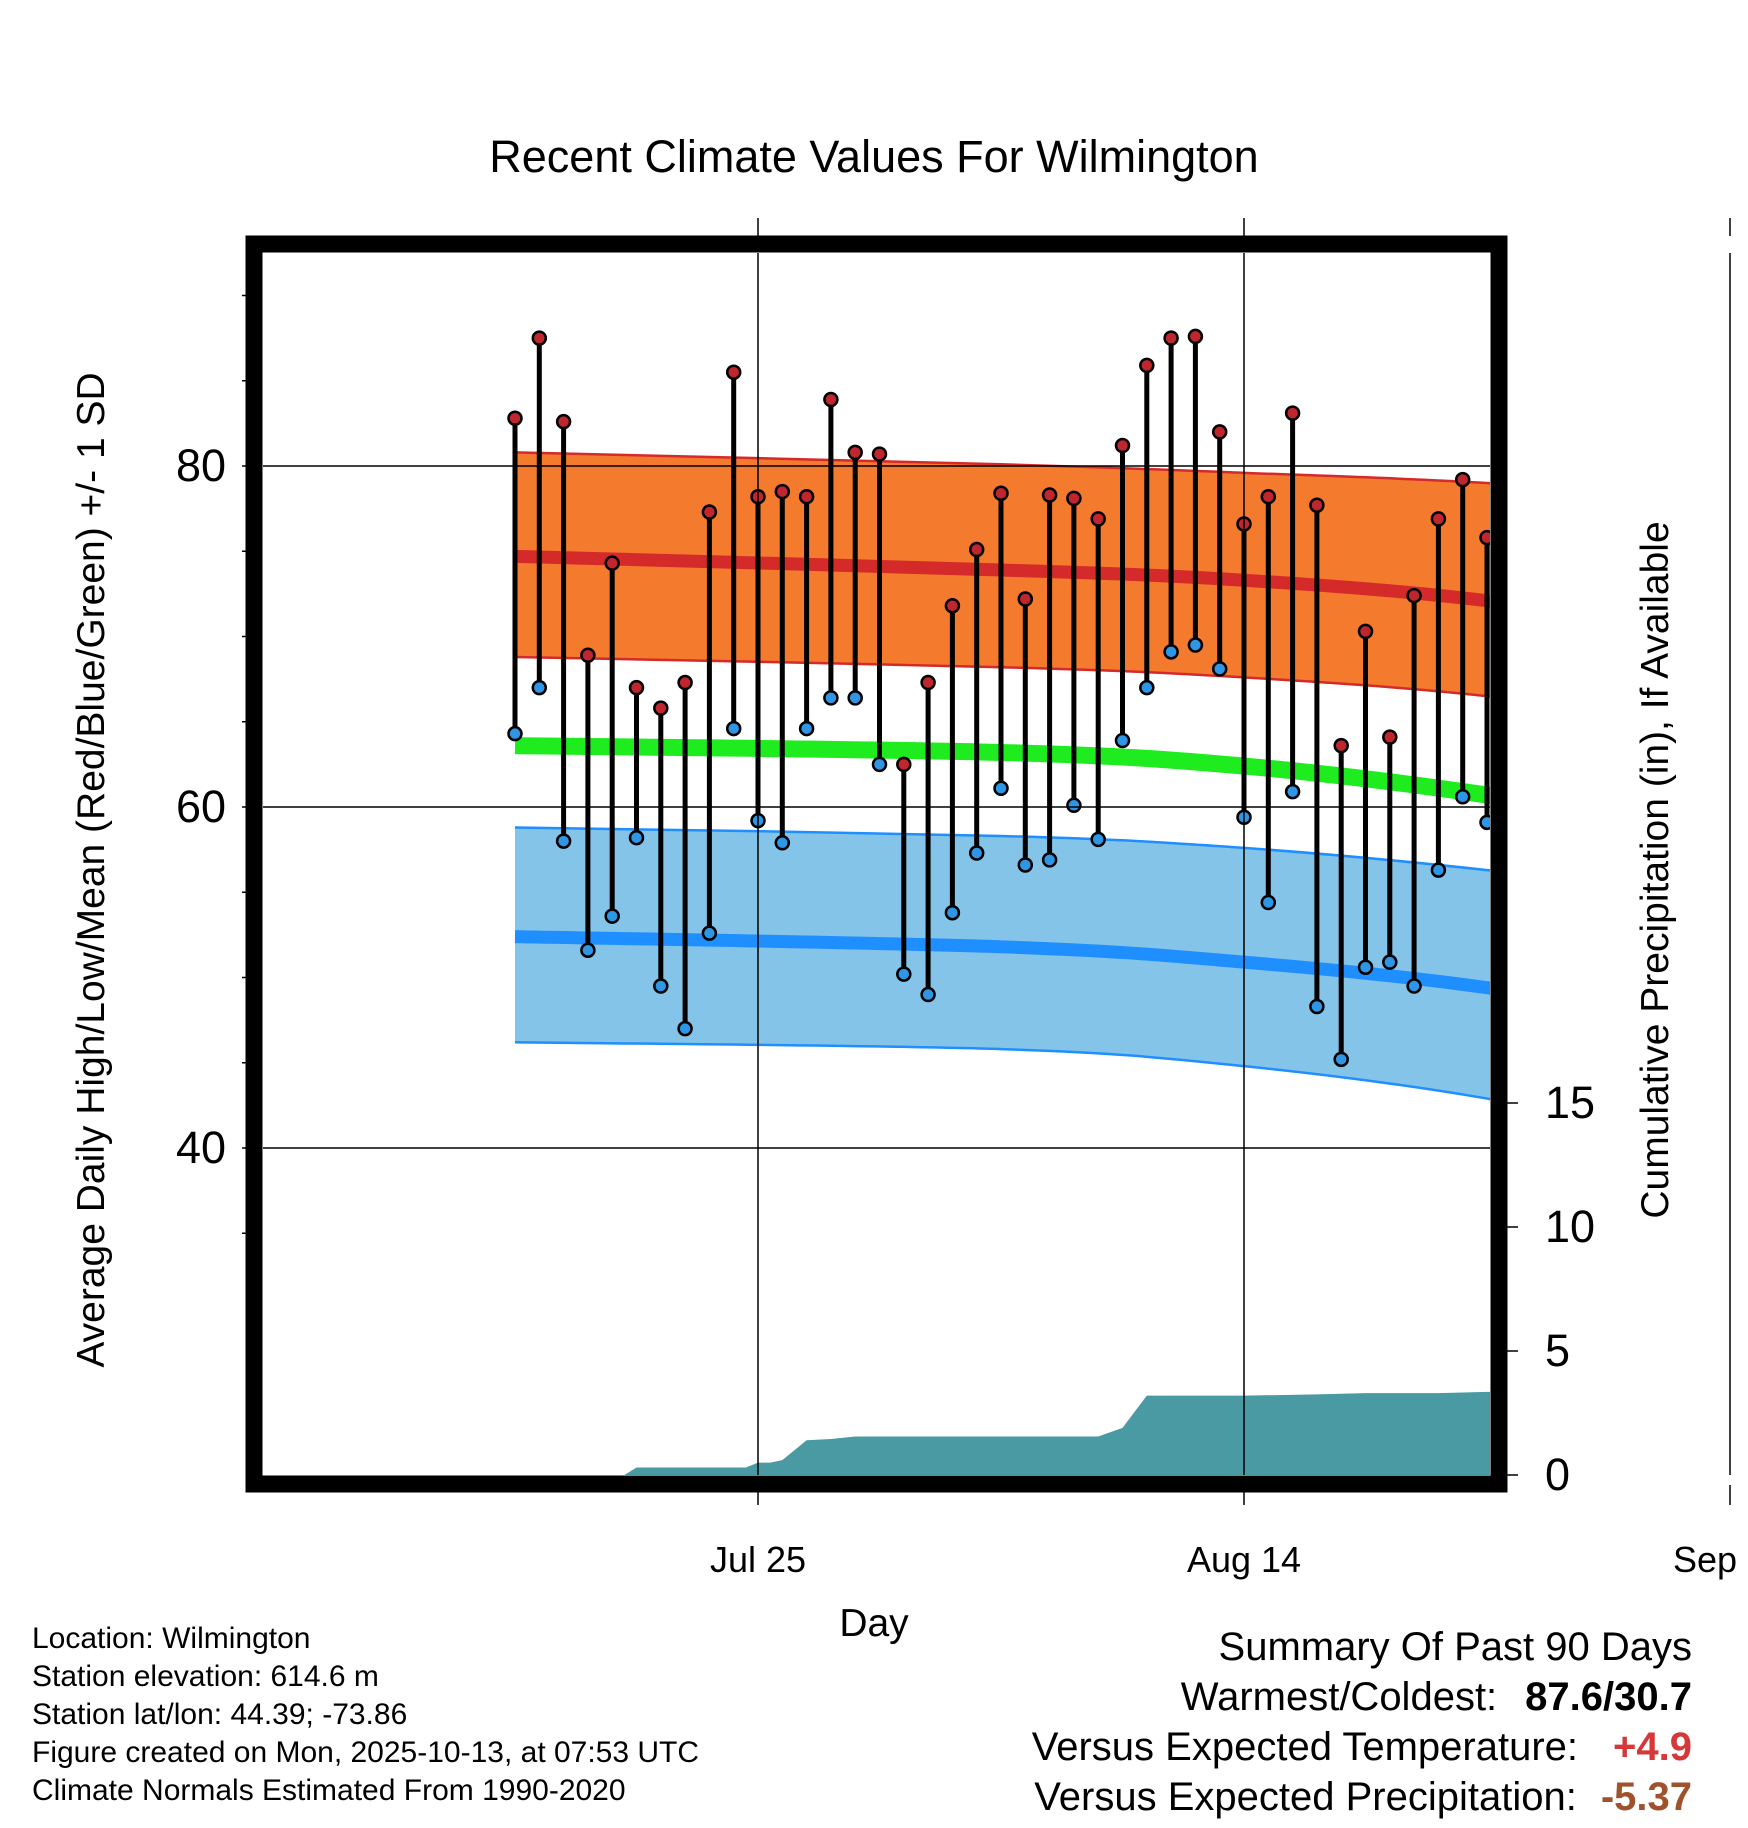  Describe the element at coordinates (1002, 962) in the screenshot. I see `normal-low-line` at that location.